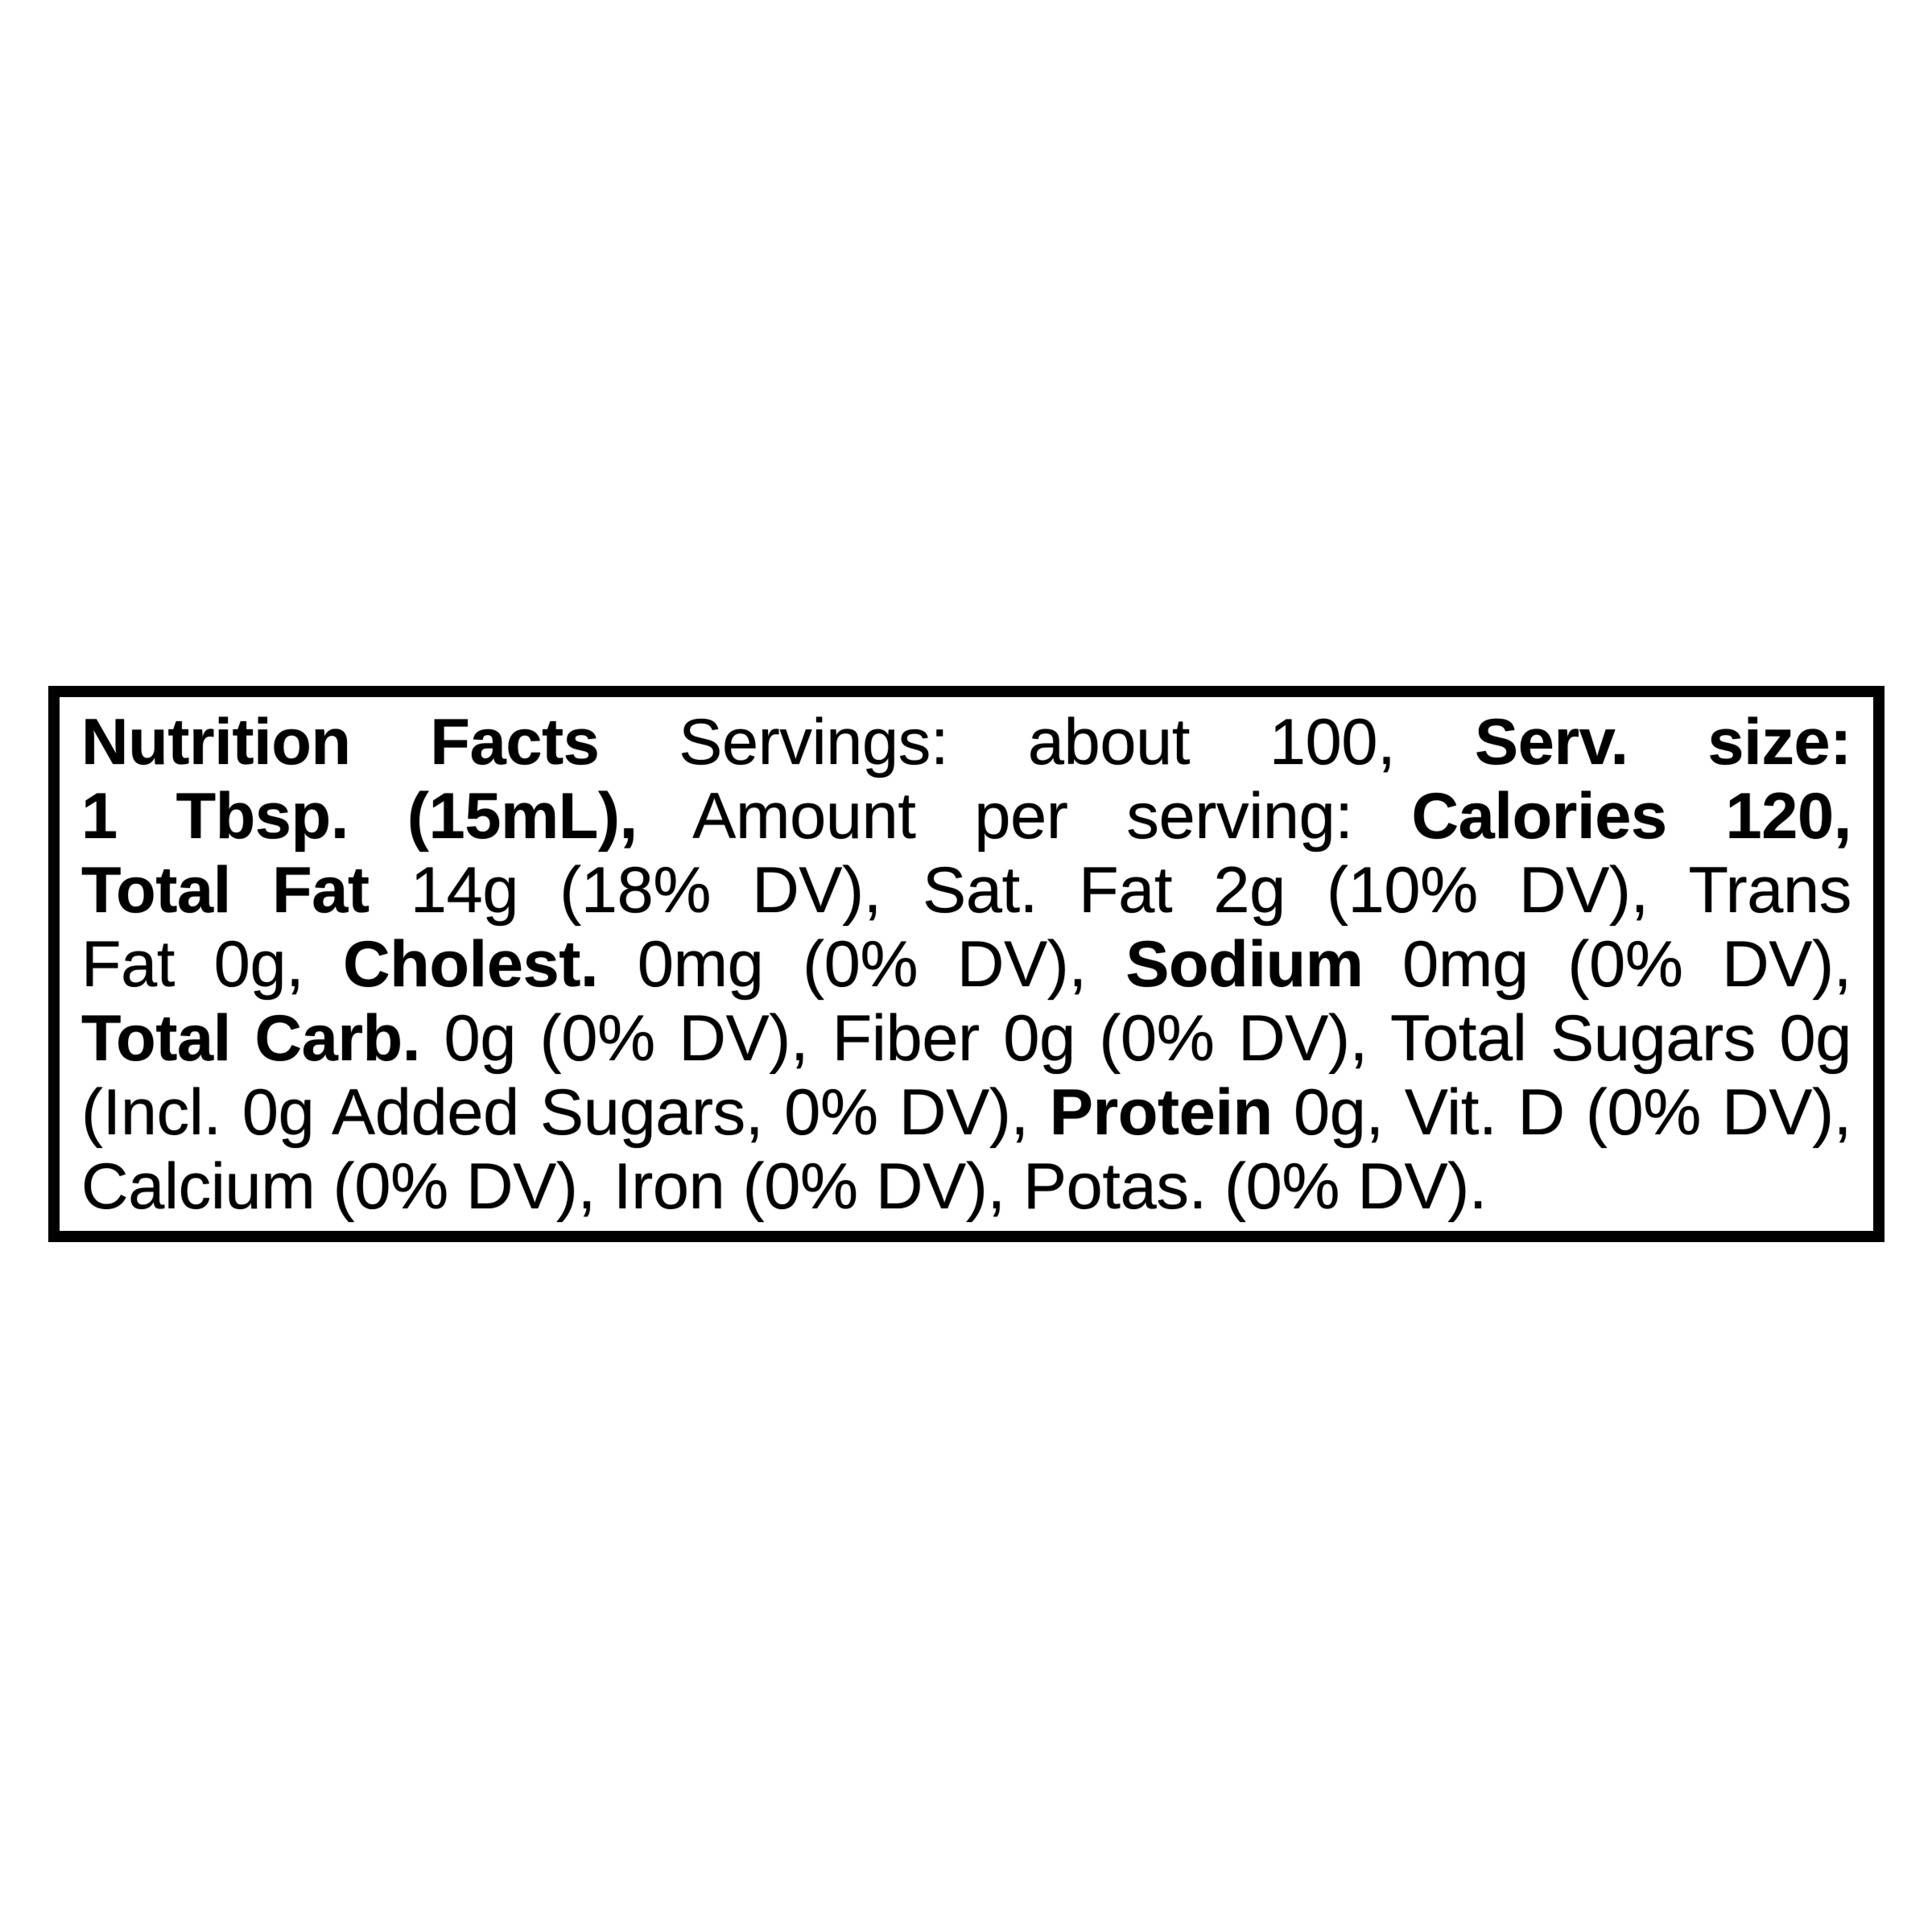  Describe the element at coordinates (1627, 965) in the screenshot. I see `sodium-value: 0mg (0% DV),` at that location.